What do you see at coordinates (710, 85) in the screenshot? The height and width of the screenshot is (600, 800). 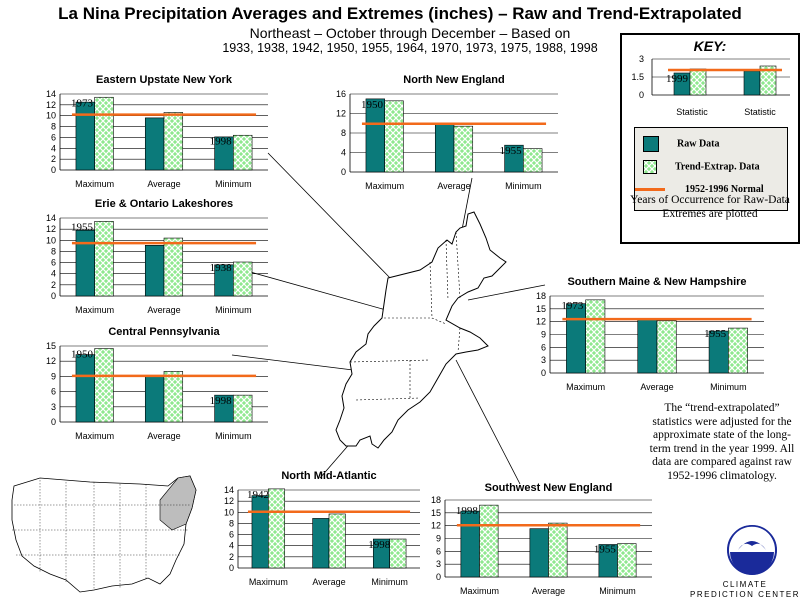 I see `key-example-chart: 3 1.5 0 1999 Statistic Statistic` at bounding box center [710, 85].